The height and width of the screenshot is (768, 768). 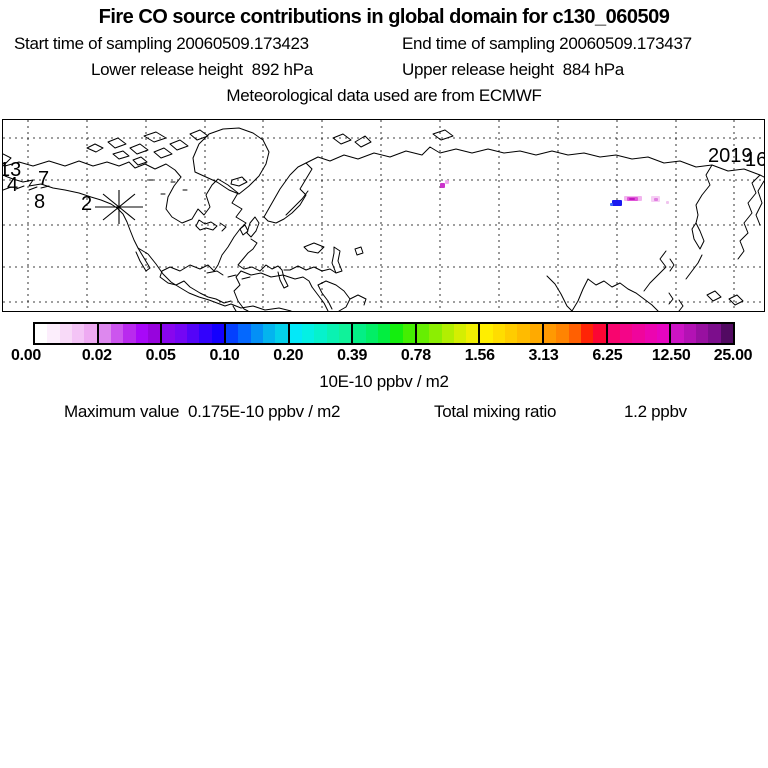 I want to click on coastline-greenland-iceland, so click(x=231, y=161).